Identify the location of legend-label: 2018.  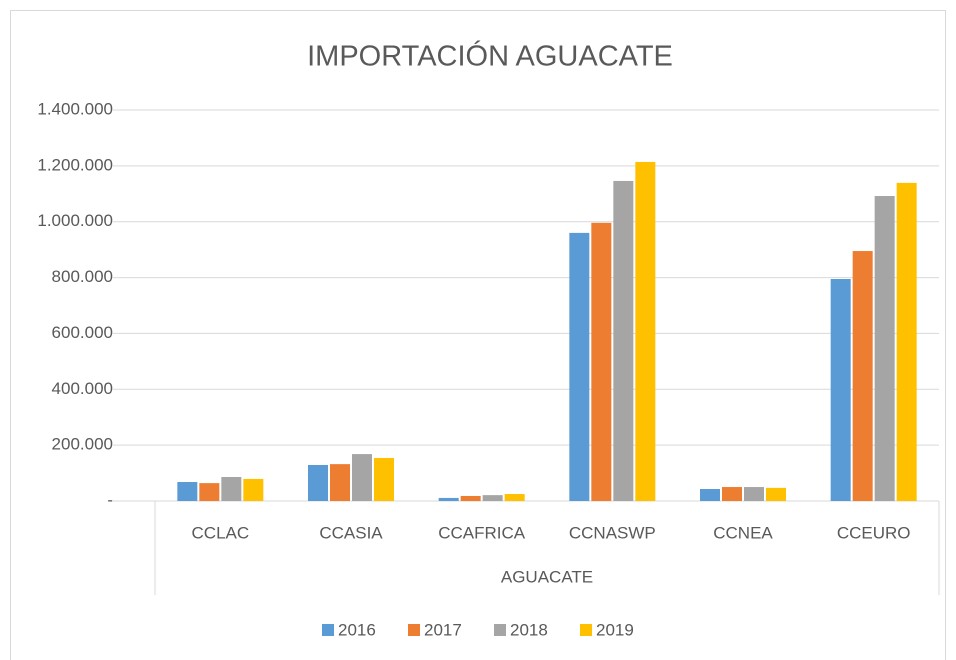
(529, 629).